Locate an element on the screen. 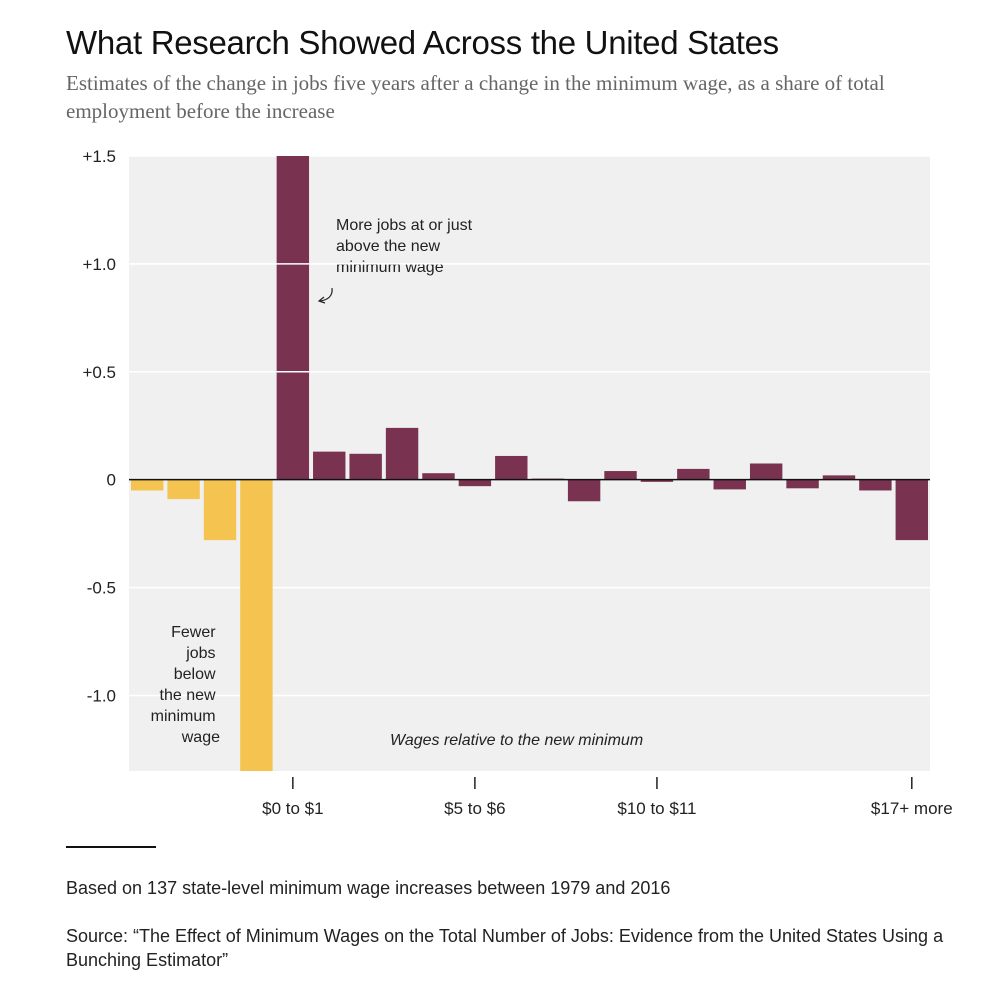 This screenshot has width=992, height=994. footer-divider is located at coordinates (111, 847).